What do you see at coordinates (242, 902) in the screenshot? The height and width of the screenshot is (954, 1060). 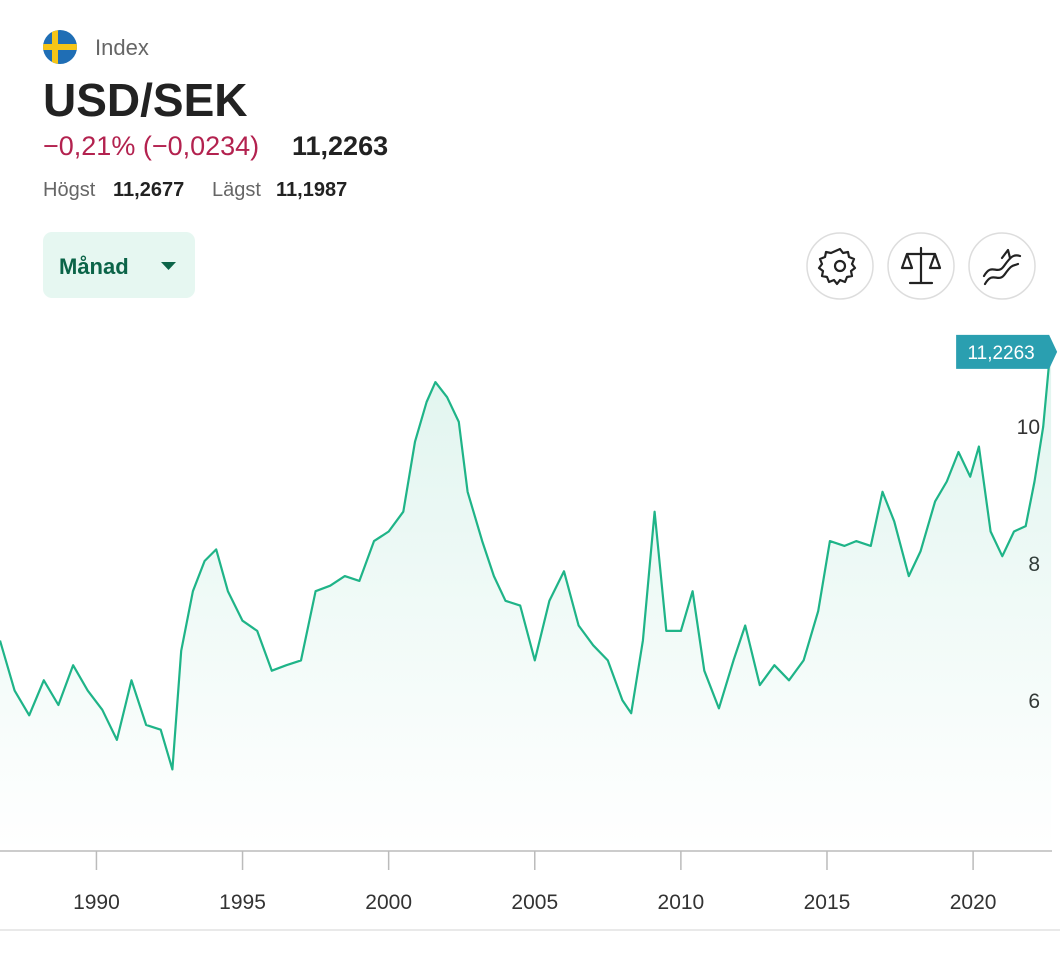 I see `x-tick-label: 1995` at bounding box center [242, 902].